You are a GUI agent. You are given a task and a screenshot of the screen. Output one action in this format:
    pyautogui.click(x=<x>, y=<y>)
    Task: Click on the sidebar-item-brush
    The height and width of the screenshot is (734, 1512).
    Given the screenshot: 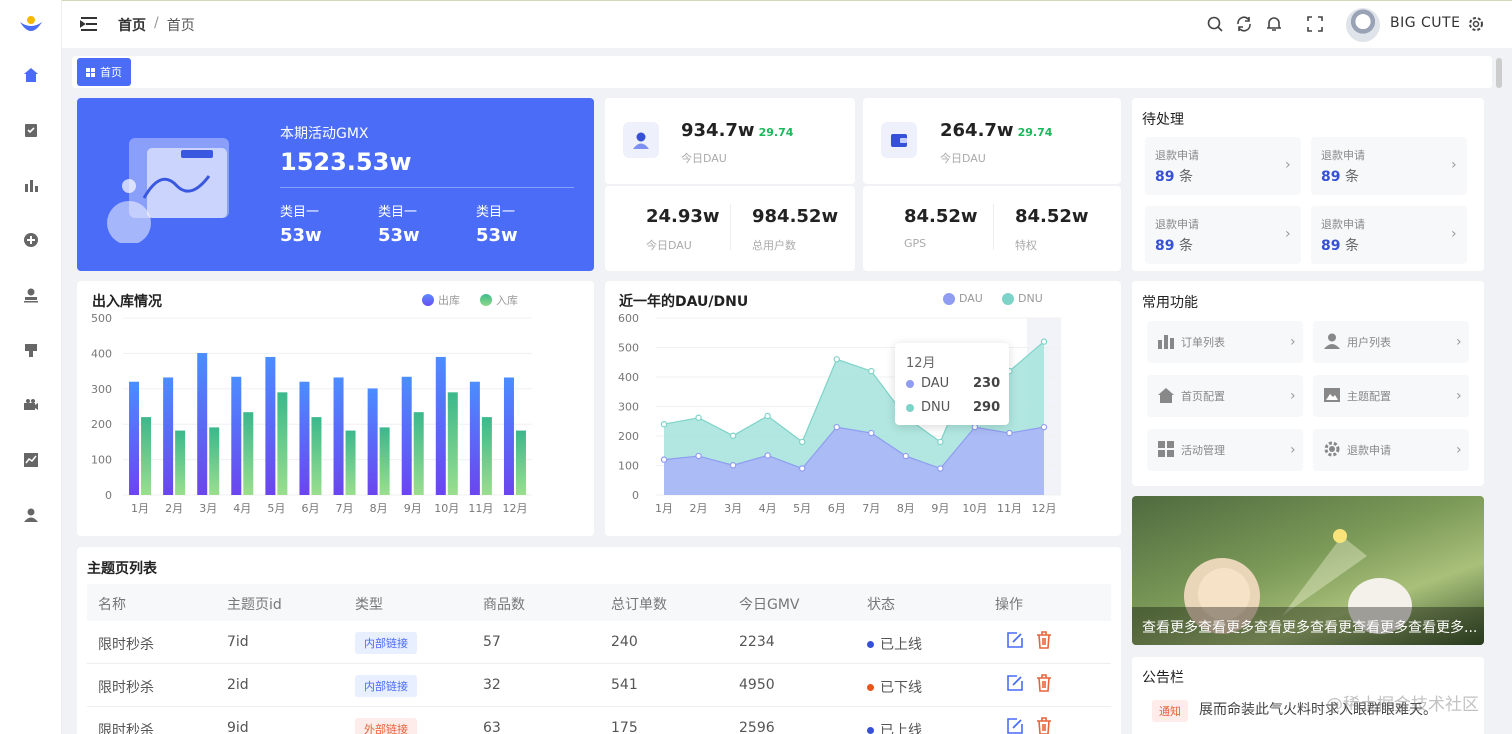 What is the action you would take?
    pyautogui.click(x=31, y=350)
    